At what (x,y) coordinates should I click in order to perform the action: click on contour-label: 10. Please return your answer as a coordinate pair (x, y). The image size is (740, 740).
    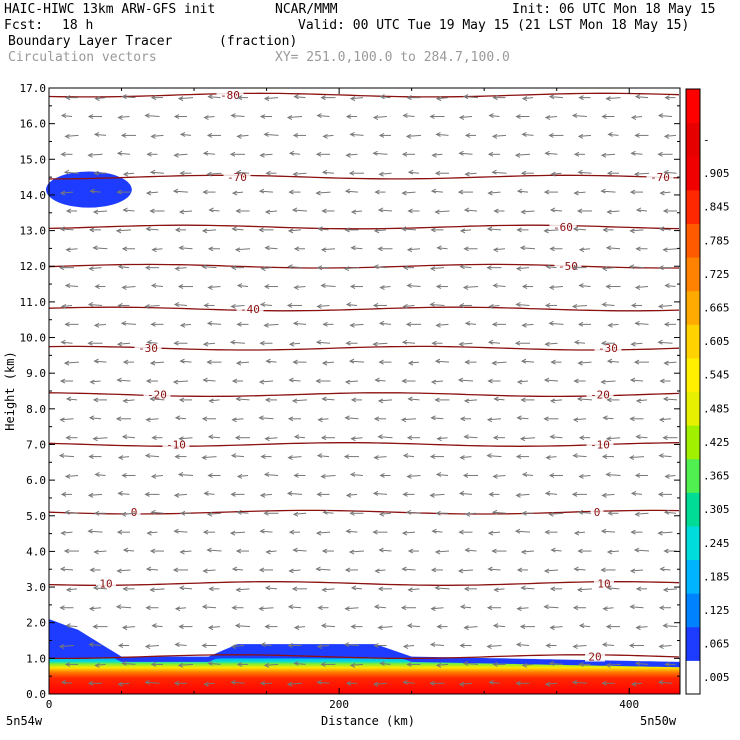
    Looking at the image, I should click on (603, 583).